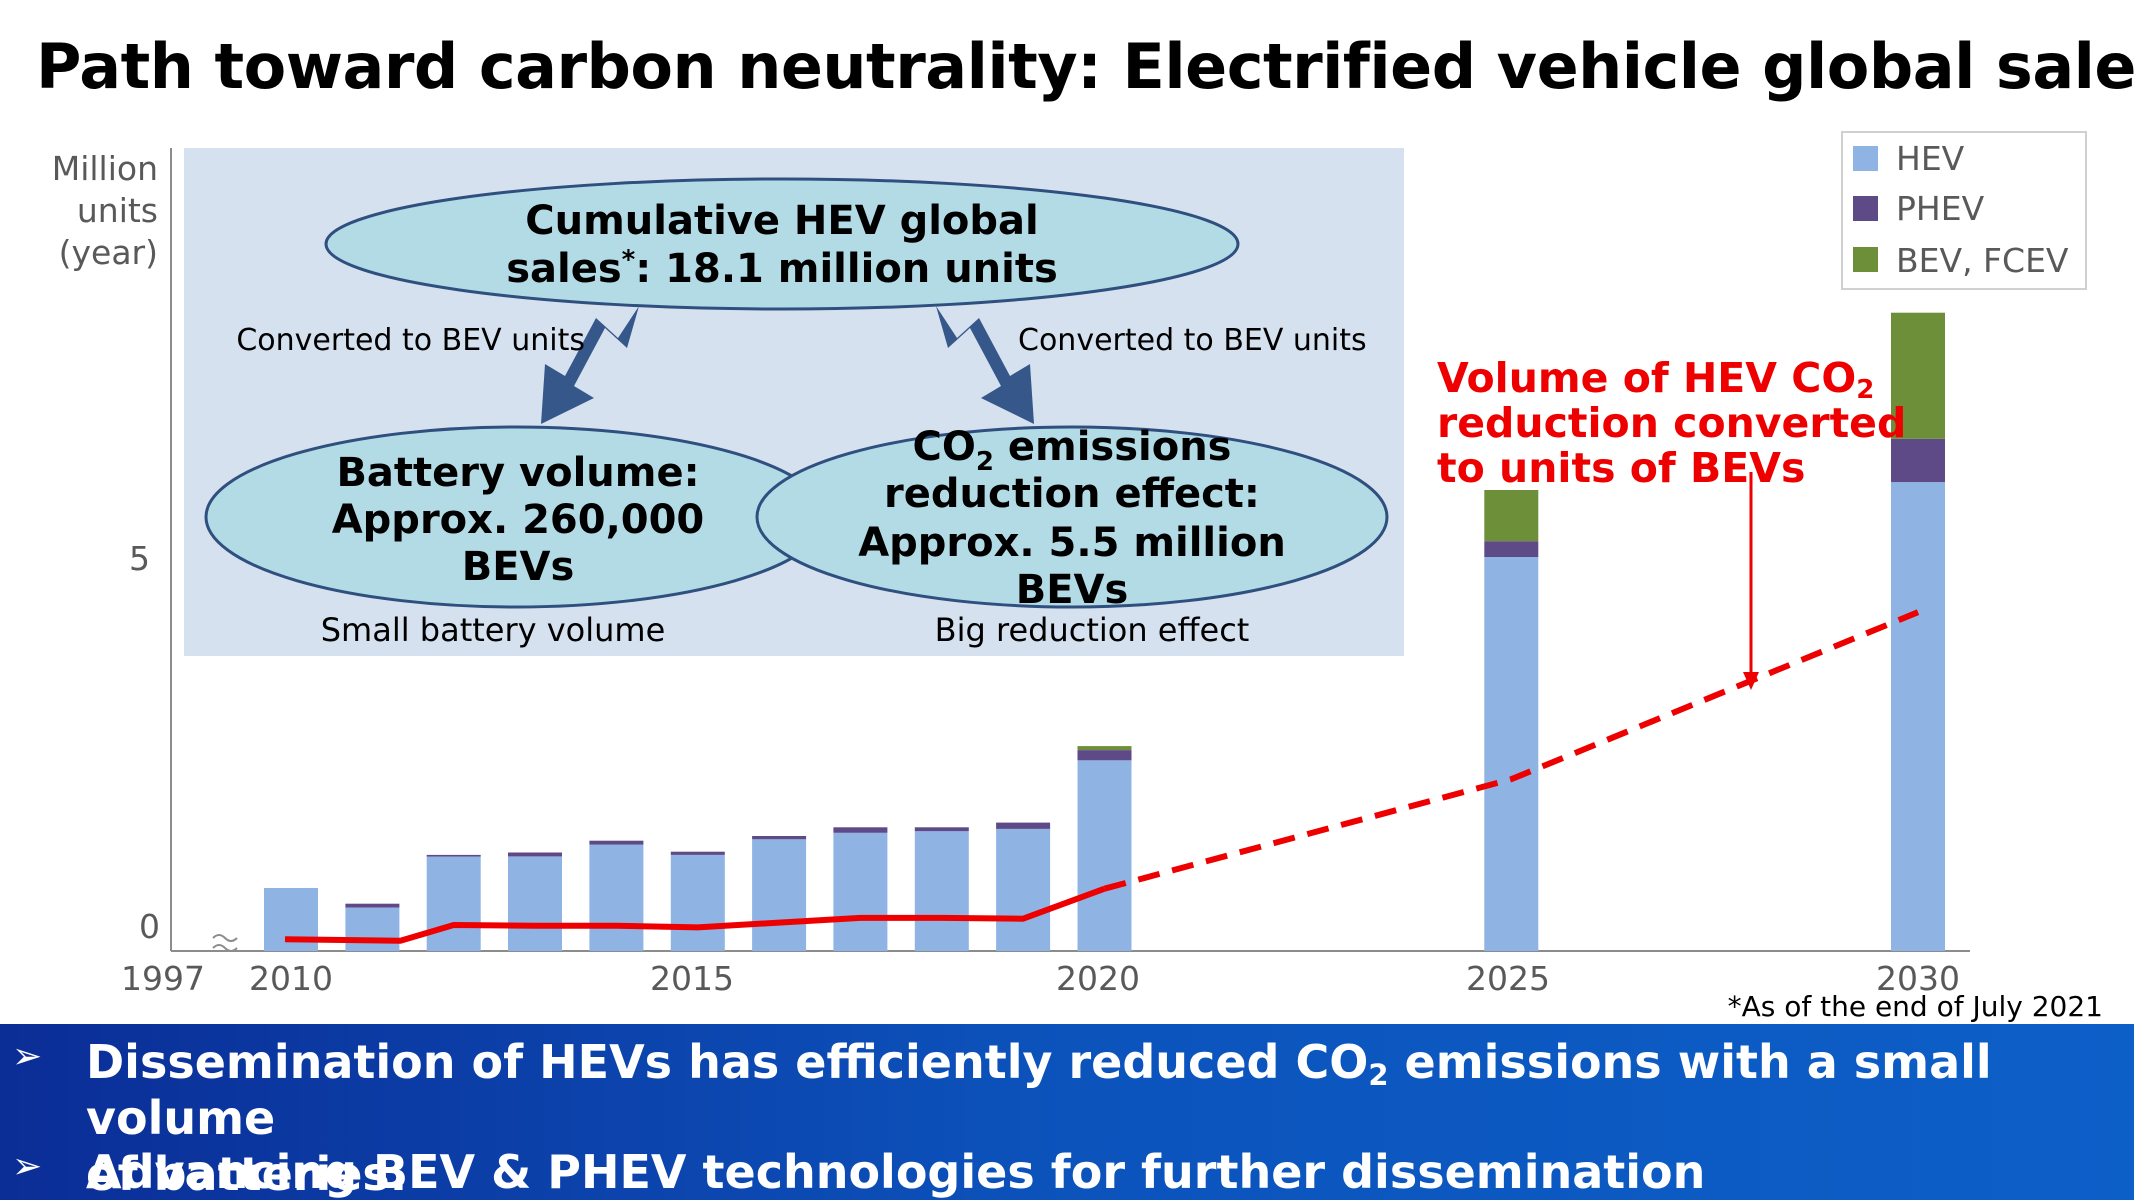  I want to click on y-axis-label-line-3: (year), so click(108, 252).